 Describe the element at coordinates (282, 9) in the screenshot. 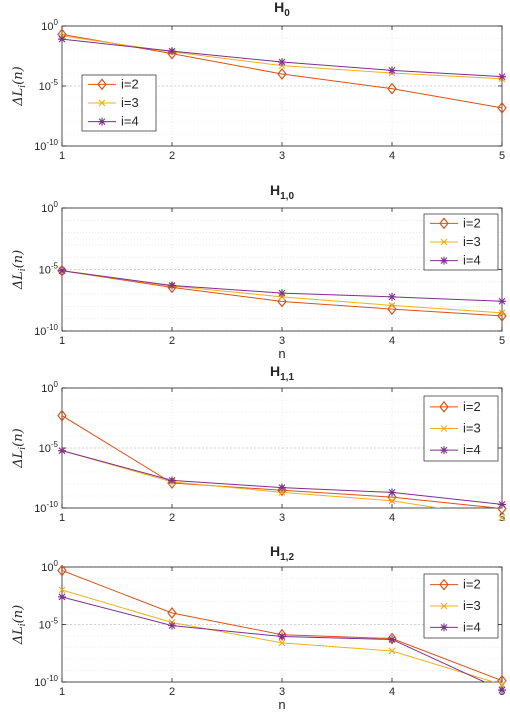

I see `chart-title: H0` at that location.